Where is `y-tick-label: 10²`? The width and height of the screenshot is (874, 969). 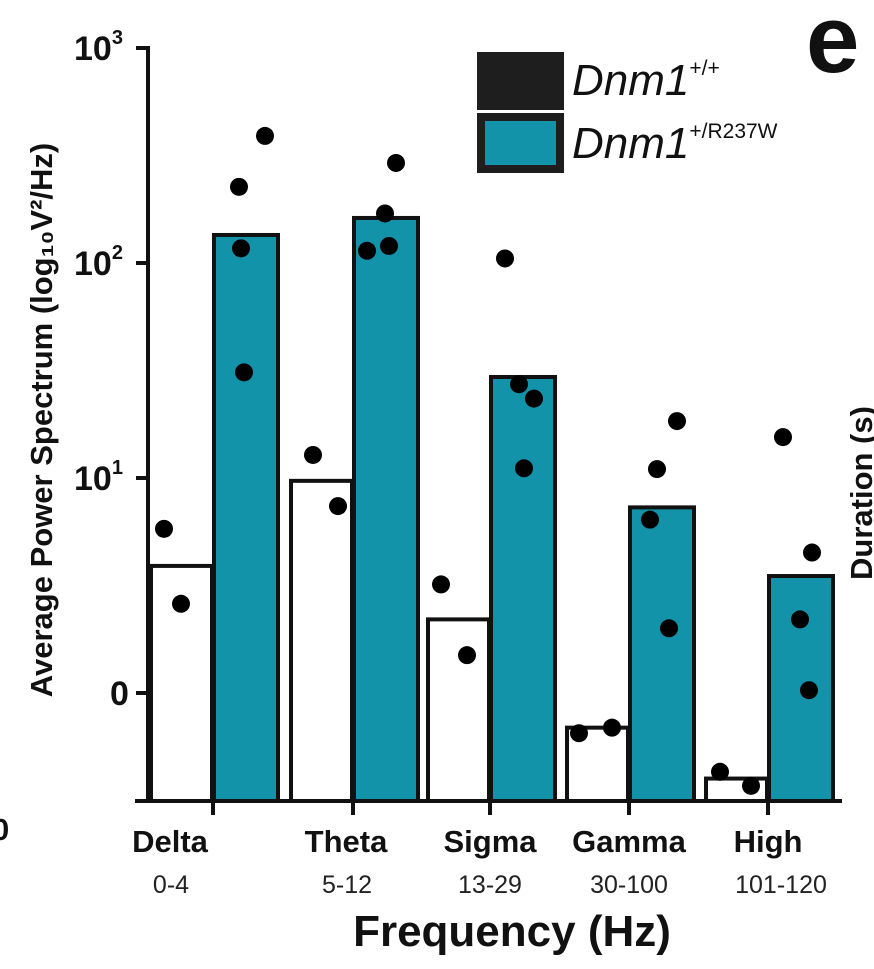
y-tick-label: 10² is located at coordinates (98, 262).